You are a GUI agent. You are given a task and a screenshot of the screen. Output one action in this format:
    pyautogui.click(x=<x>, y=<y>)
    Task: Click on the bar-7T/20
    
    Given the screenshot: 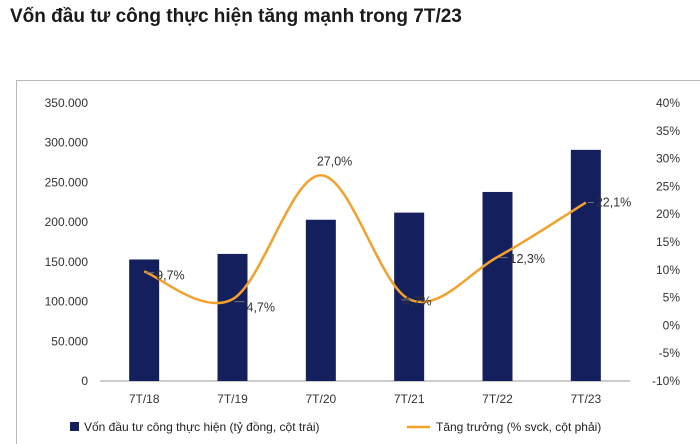 What is the action you would take?
    pyautogui.click(x=320, y=300)
    